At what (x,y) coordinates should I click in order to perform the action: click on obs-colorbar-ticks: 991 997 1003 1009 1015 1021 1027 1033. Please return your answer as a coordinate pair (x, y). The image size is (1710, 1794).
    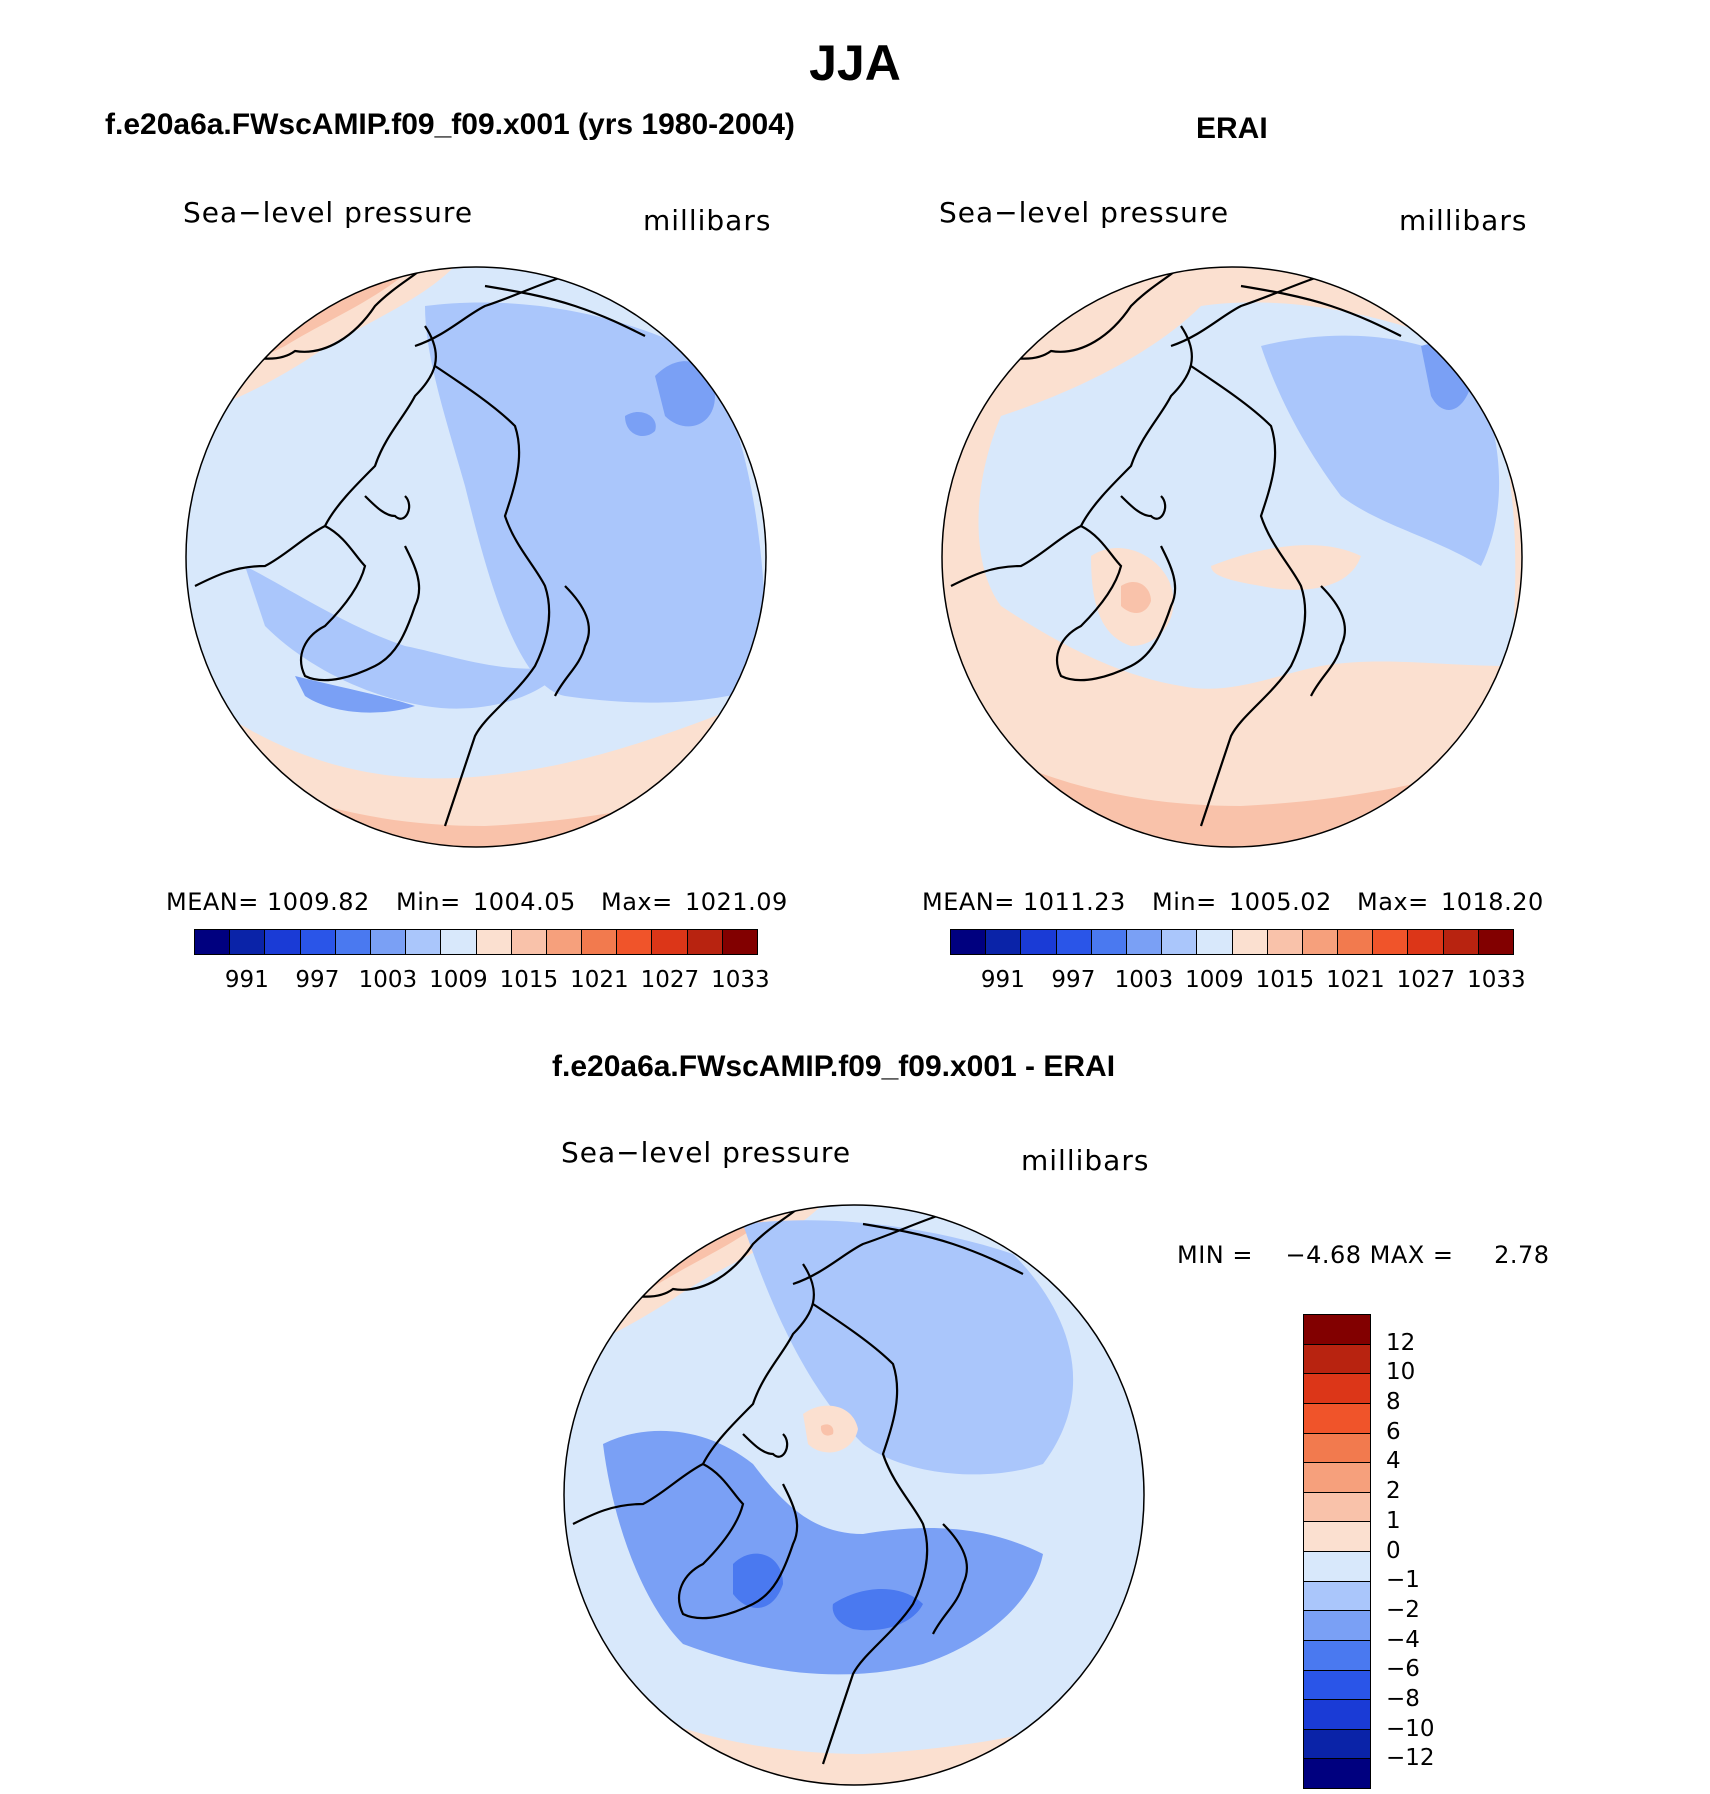
    Looking at the image, I should click on (1238, 982).